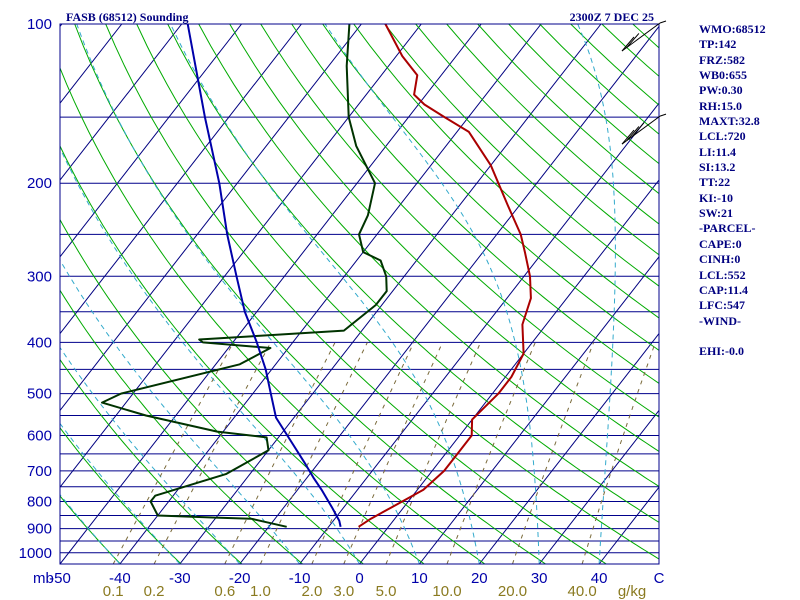 This screenshot has height=600, width=800. I want to click on mixing-ratio-tick-label: 2.0, so click(311, 591).